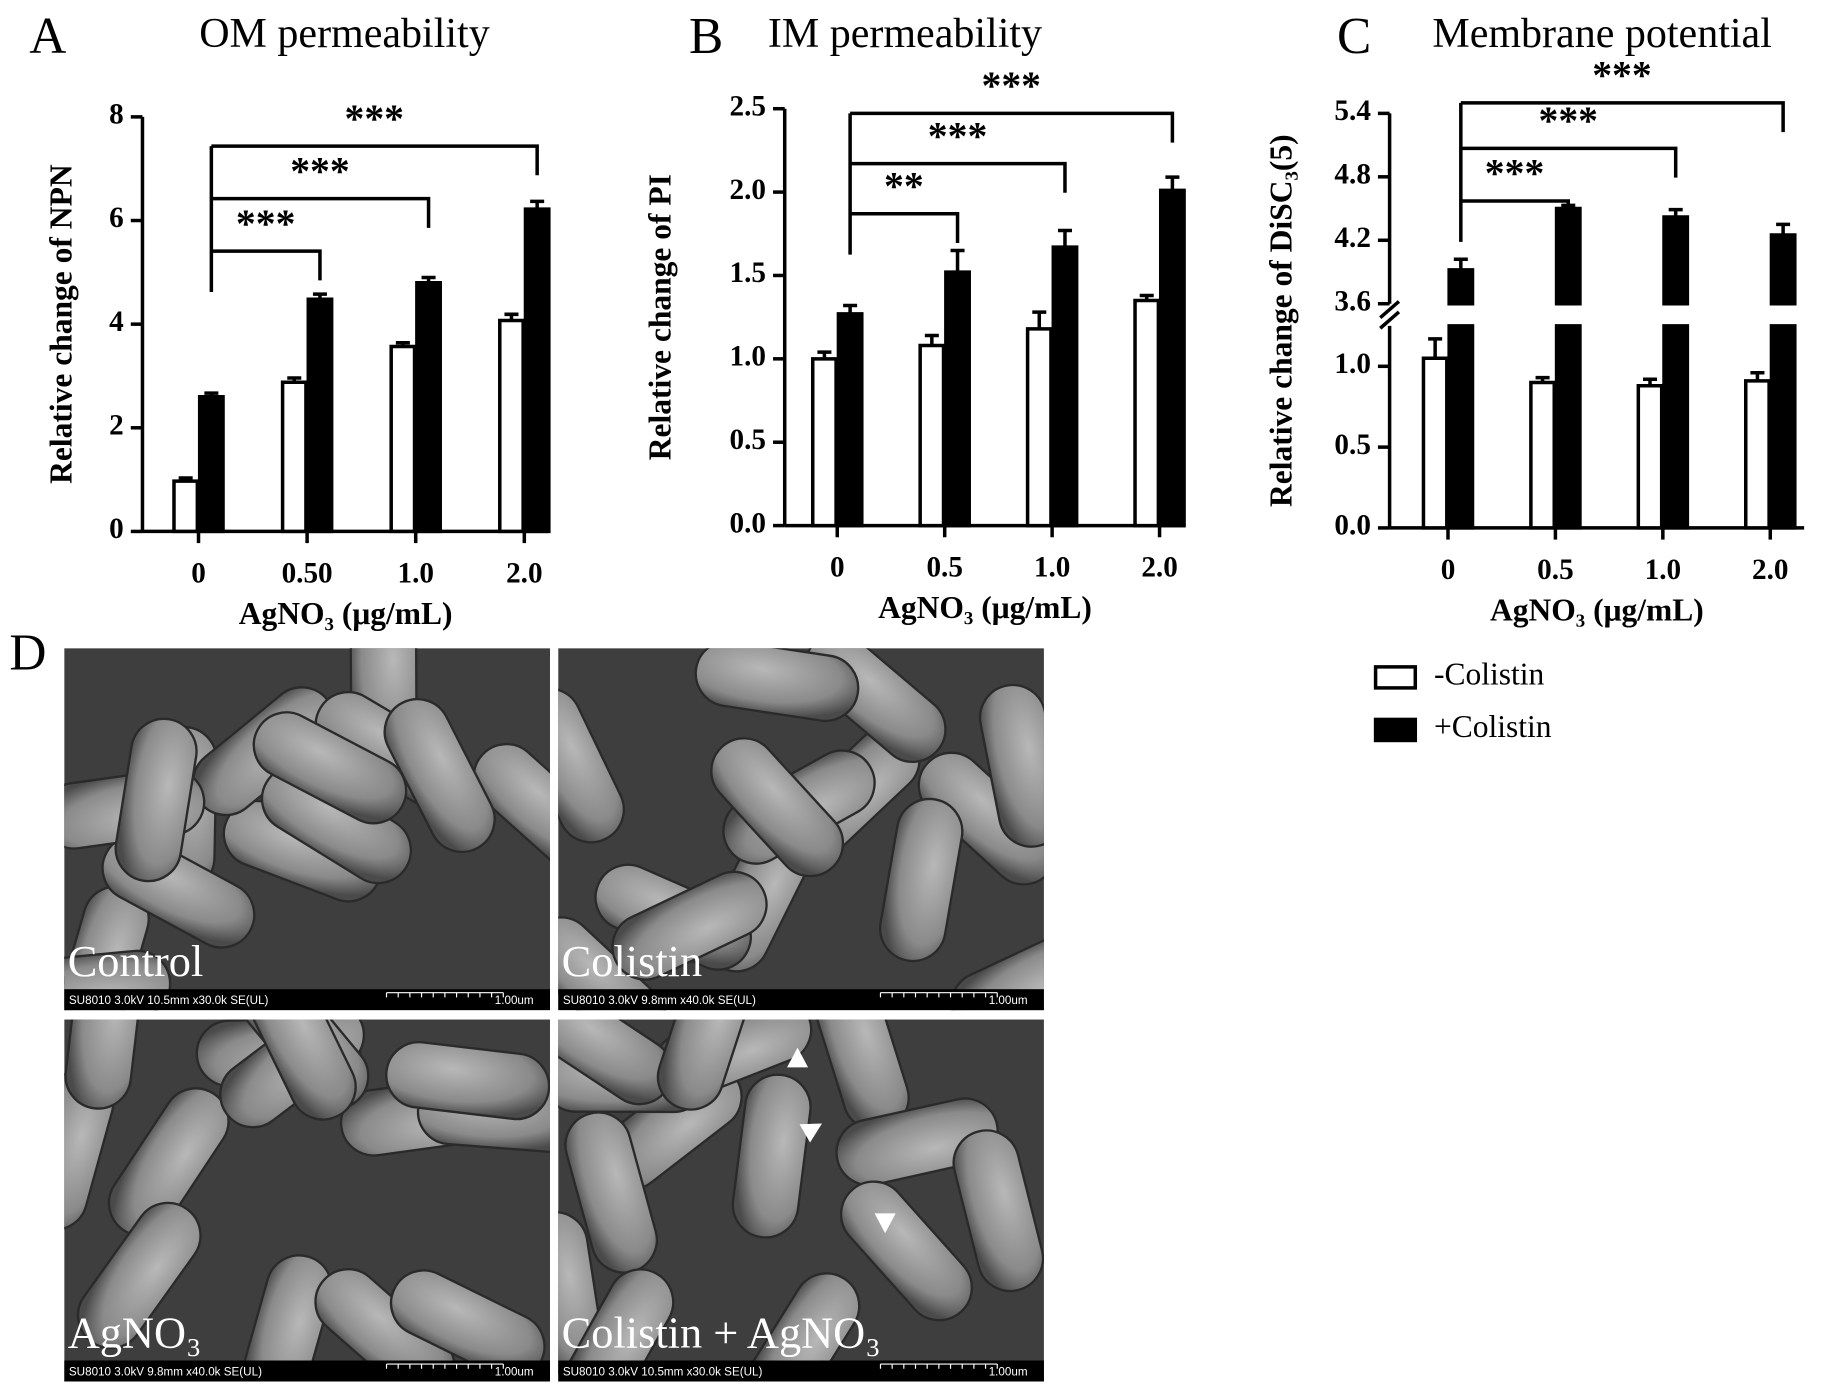 This screenshot has width=1831, height=1398. Describe the element at coordinates (721, 1332) in the screenshot. I see `image-label: Colistin + AgNO₃` at that location.